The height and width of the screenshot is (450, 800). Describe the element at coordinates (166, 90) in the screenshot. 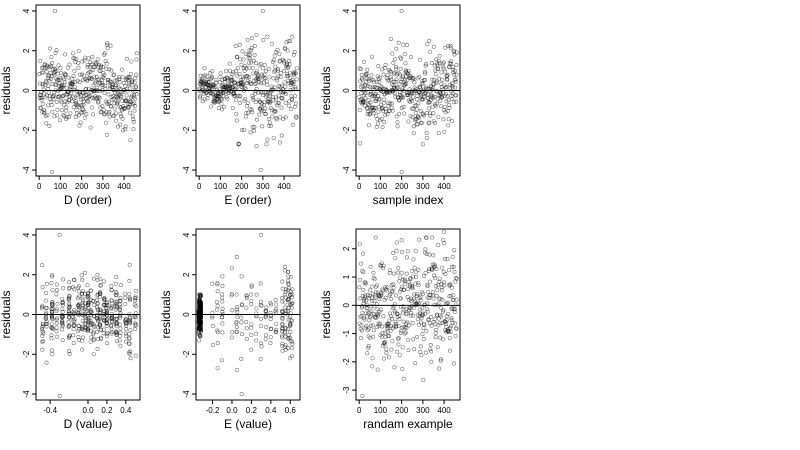

I see `y-axis-label: residuals` at that location.